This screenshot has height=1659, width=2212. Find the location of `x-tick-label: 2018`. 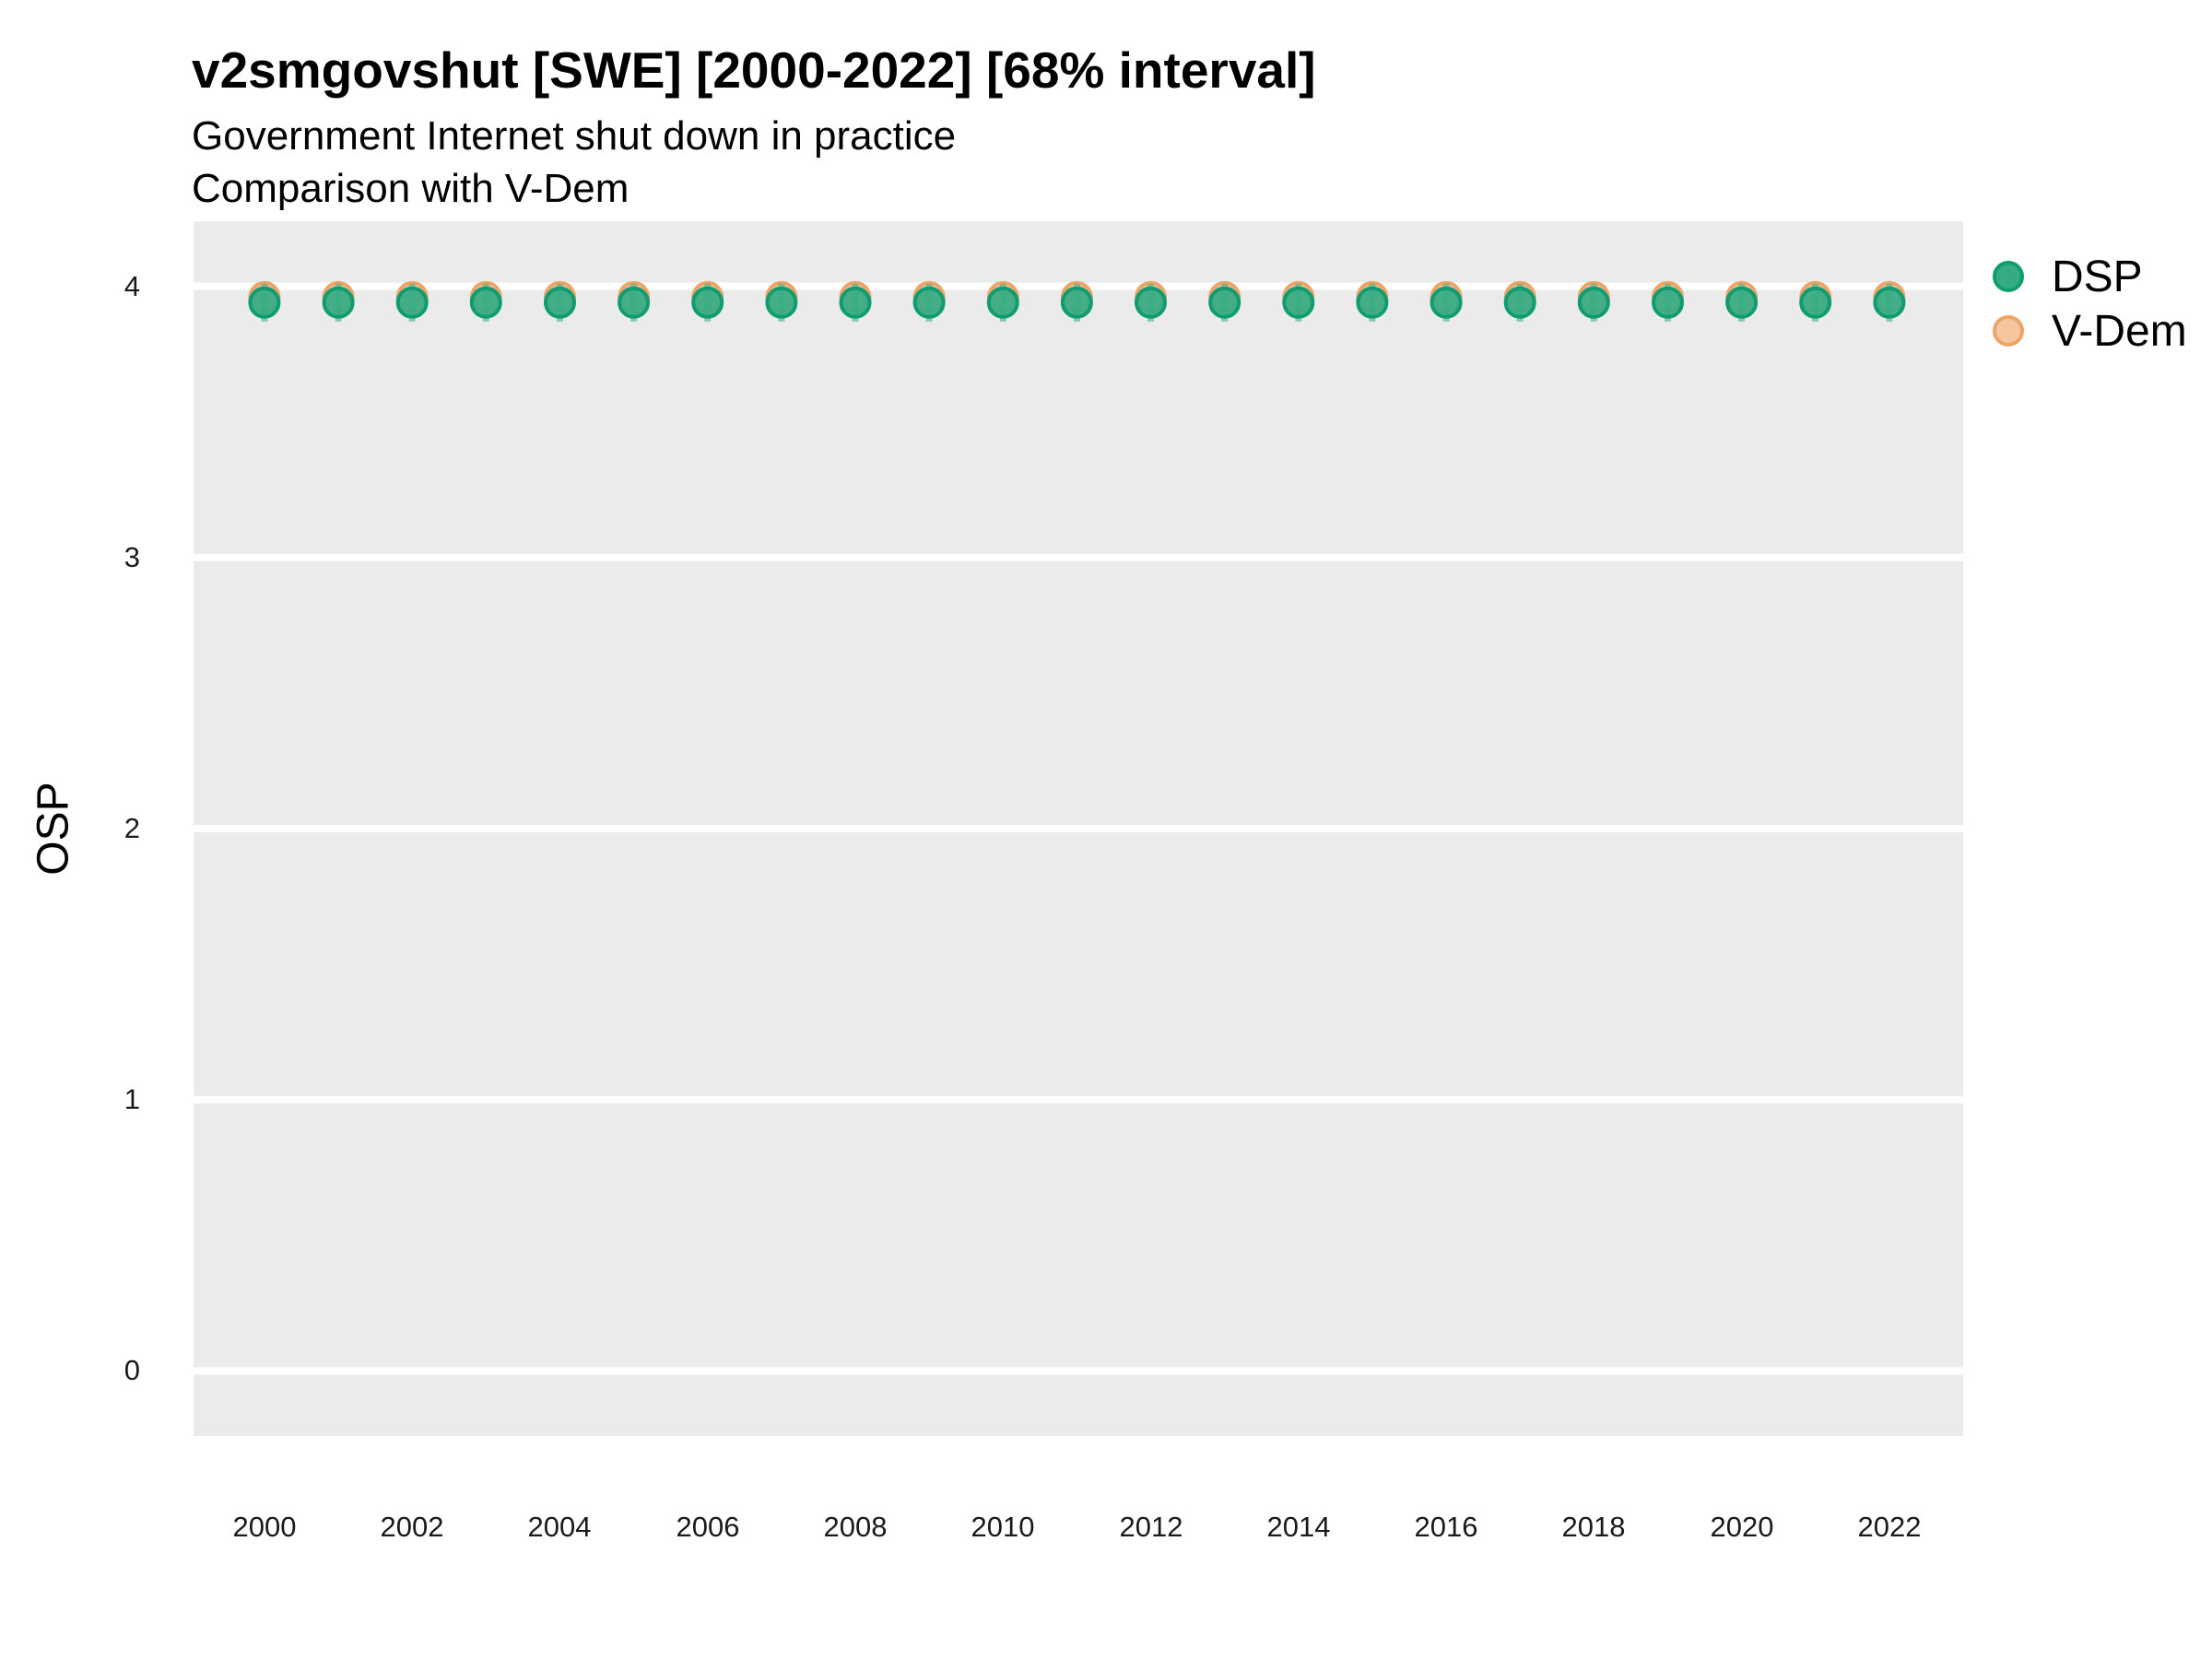

x-tick-label: 2018 is located at coordinates (1593, 1527).